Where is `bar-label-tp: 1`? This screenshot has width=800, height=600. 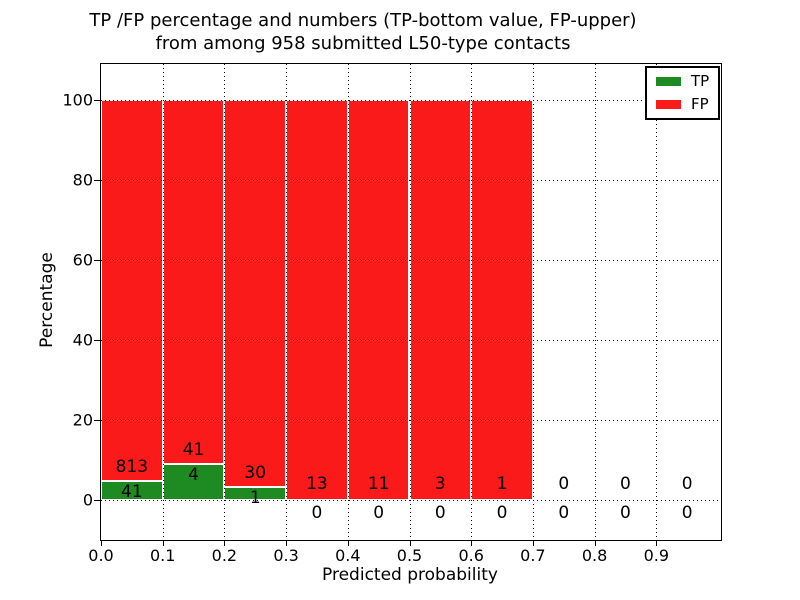 bar-label-tp: 1 is located at coordinates (255, 497).